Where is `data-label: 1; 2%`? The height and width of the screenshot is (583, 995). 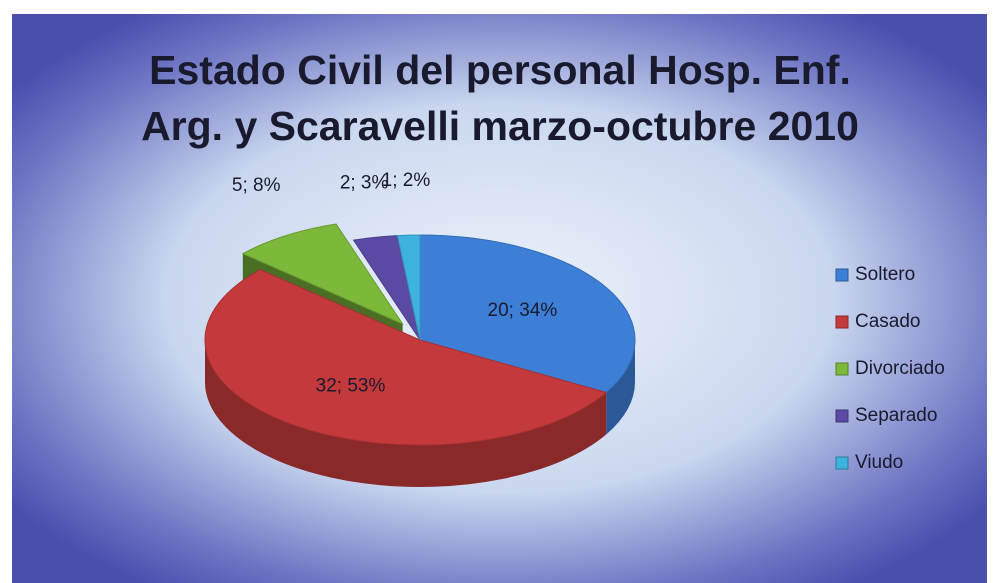 data-label: 1; 2% is located at coordinates (406, 180).